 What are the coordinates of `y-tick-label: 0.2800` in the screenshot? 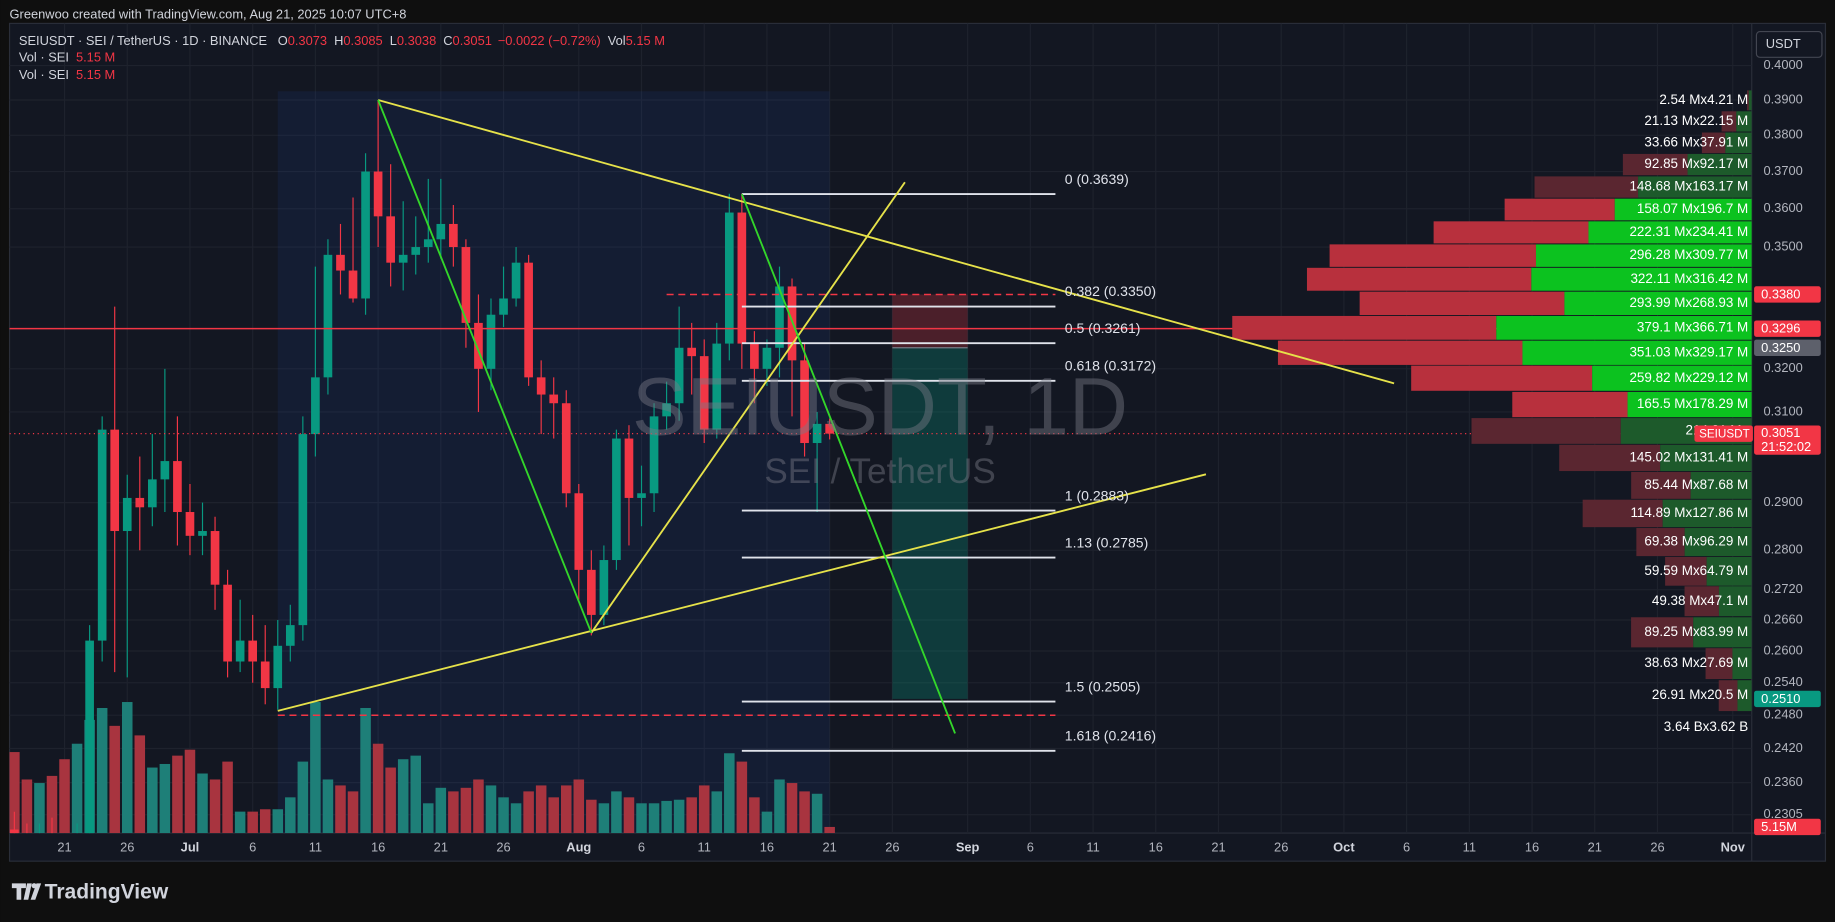 It's located at (1782, 549).